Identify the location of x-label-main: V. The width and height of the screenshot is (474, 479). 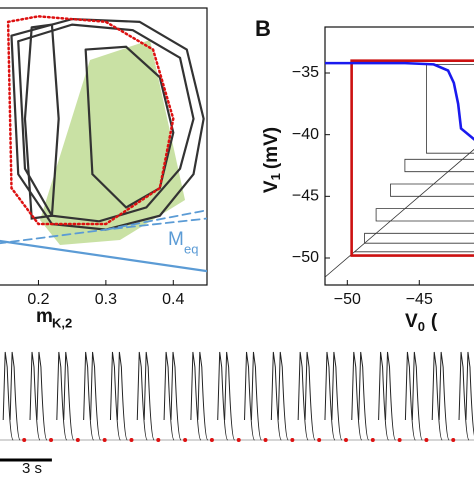
(411, 321).